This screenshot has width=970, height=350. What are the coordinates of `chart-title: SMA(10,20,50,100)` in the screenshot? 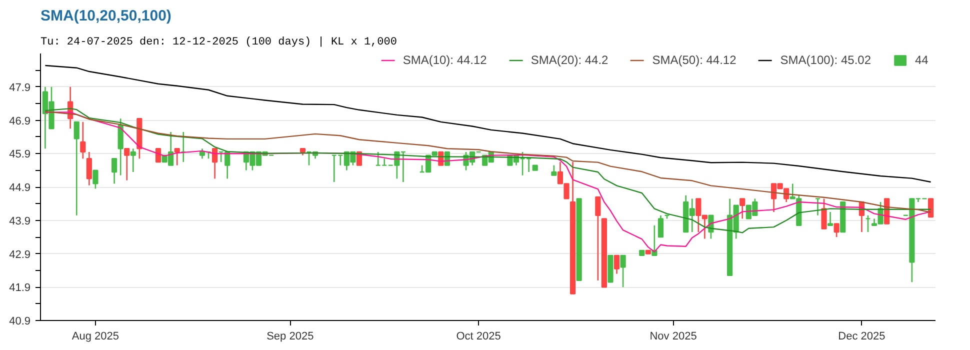 It's located at (106, 16).